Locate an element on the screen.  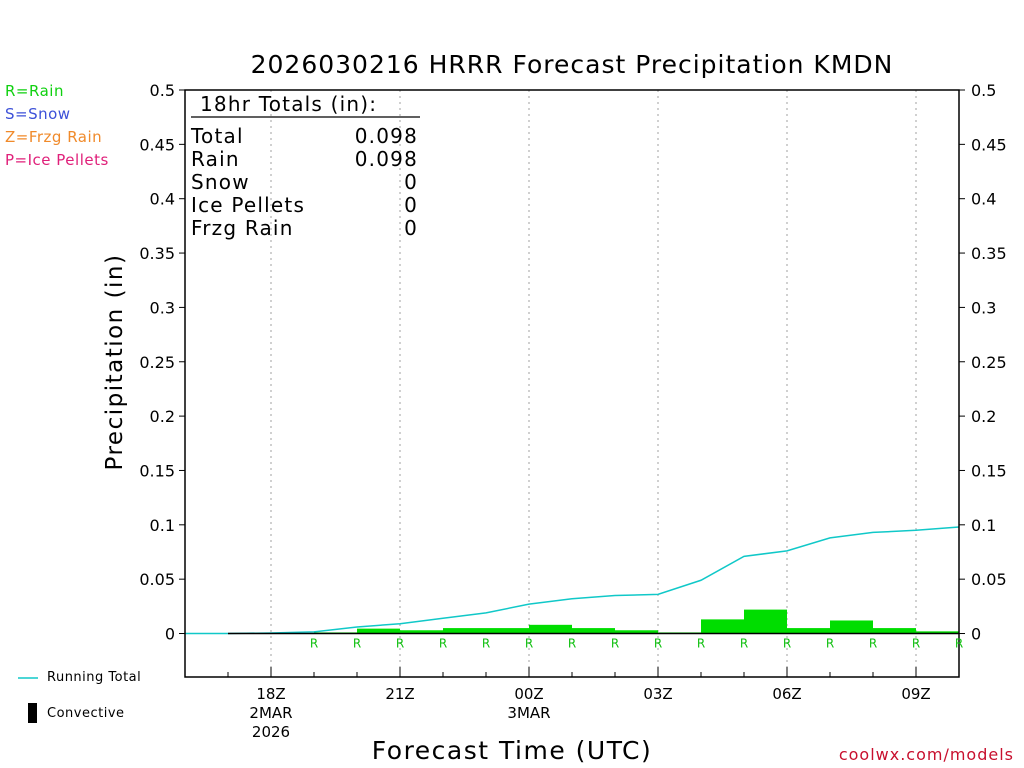
y-tick-label-right: 0.2 is located at coordinates (983, 416).